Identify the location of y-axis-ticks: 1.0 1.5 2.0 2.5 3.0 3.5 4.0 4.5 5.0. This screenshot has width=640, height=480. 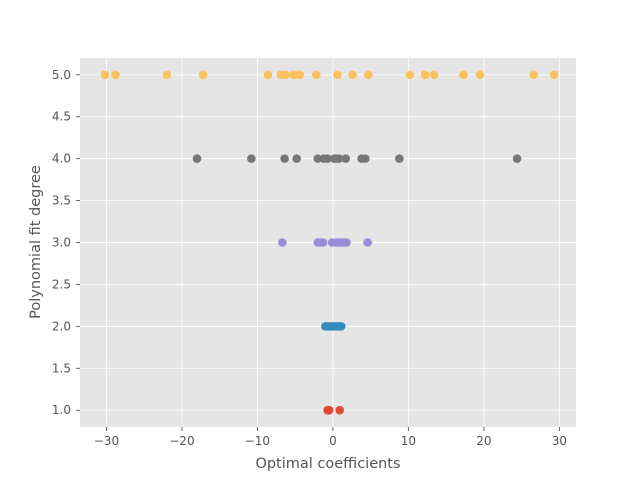
(66, 242).